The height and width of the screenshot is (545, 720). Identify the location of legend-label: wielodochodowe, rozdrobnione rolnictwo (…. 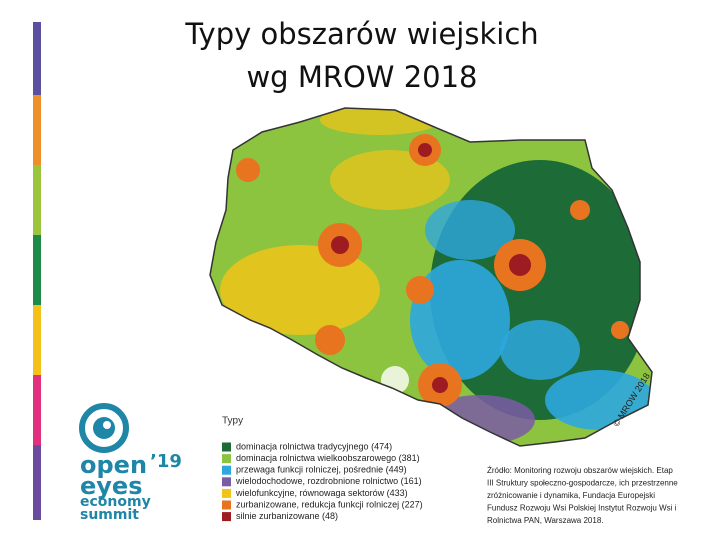
(328, 481).